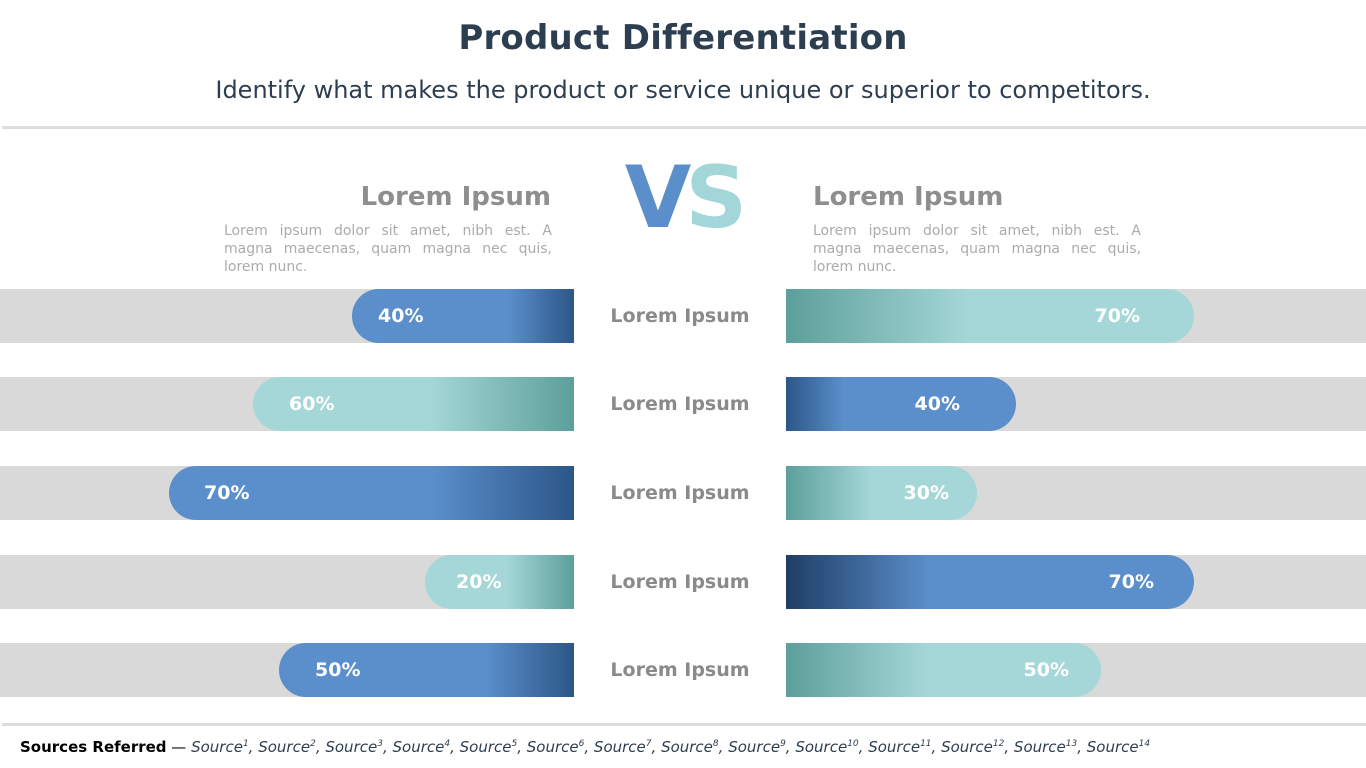 This screenshot has width=1366, height=768. What do you see at coordinates (401, 316) in the screenshot?
I see `left-bar-value: 40%` at bounding box center [401, 316].